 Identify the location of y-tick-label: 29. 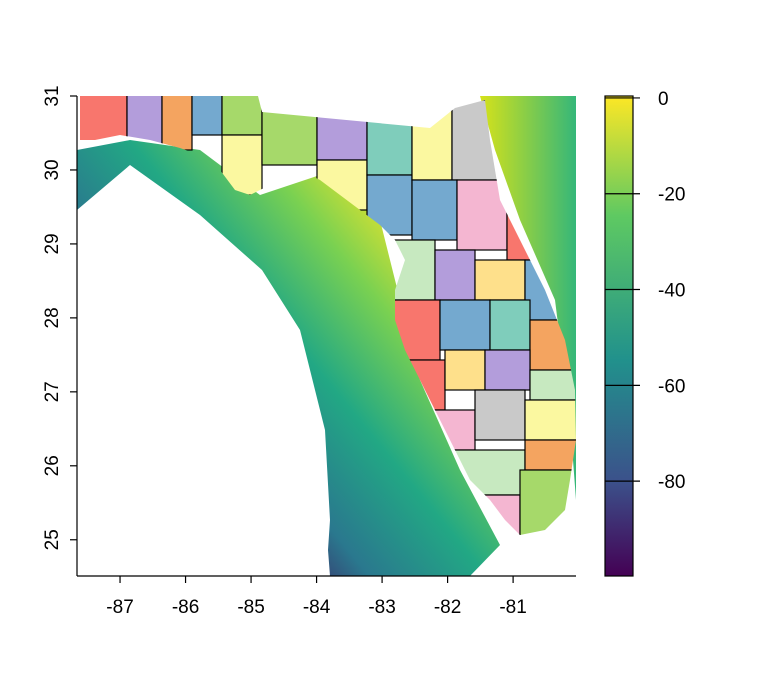
(52, 243).